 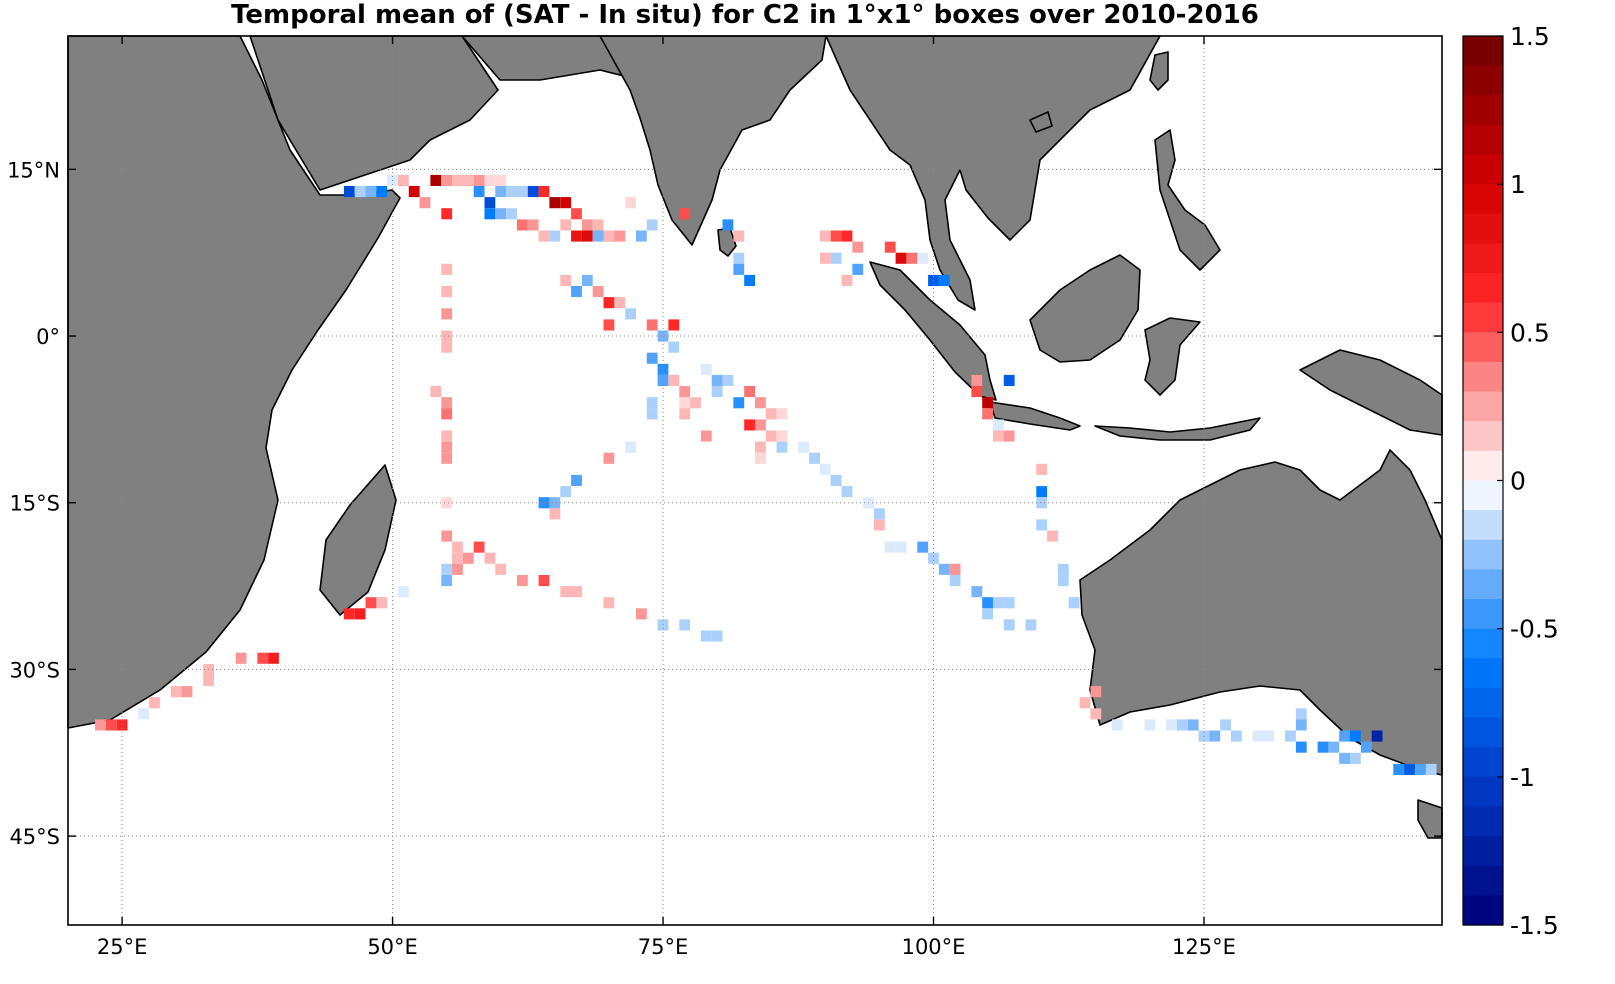 What do you see at coordinates (1530, 332) in the screenshot?
I see `colorbar-tick-label: 0.5` at bounding box center [1530, 332].